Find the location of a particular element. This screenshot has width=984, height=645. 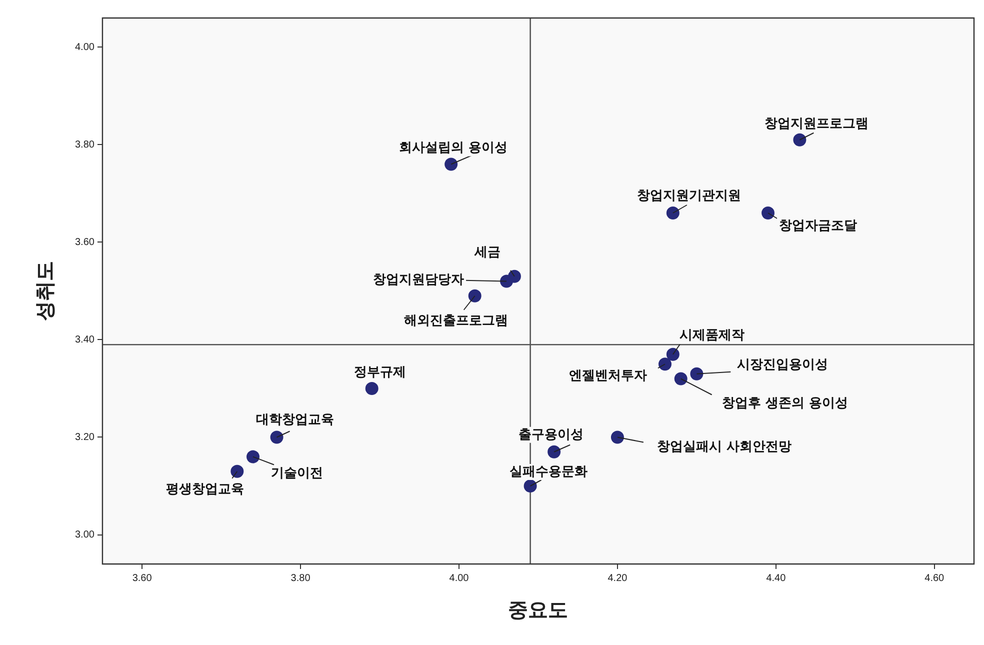

annotation: 시제품제작 is located at coordinates (711, 335).